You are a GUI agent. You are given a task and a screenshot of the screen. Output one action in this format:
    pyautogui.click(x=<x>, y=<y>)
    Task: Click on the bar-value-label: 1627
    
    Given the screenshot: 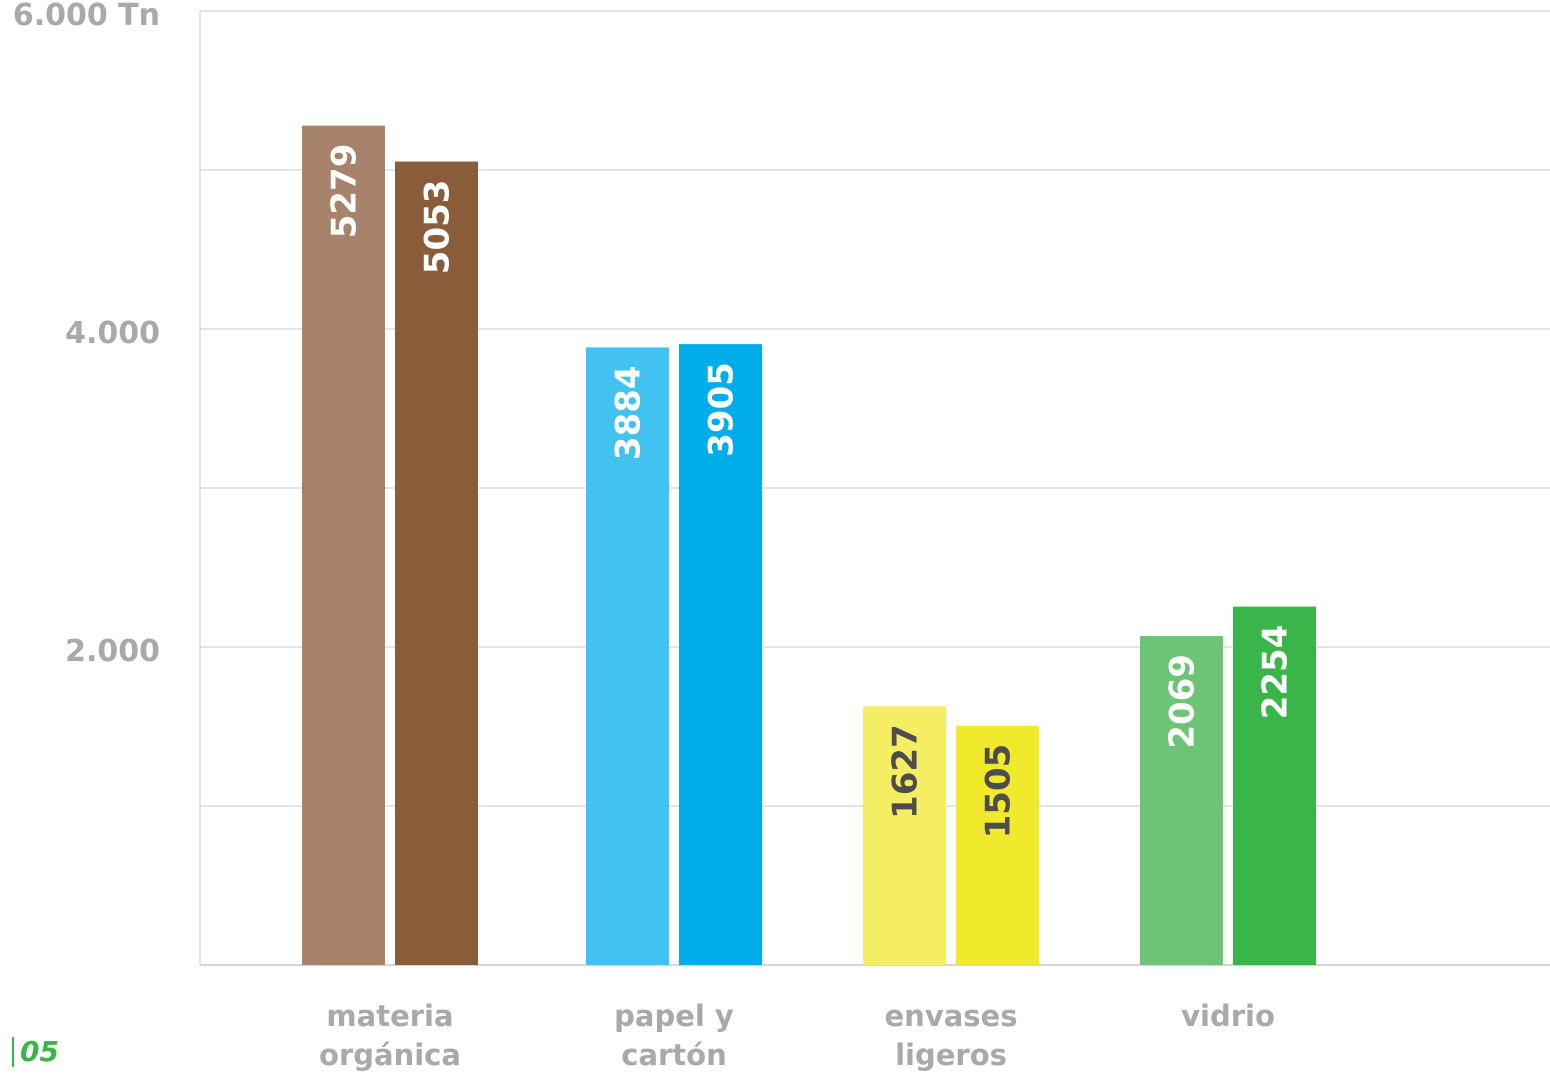 What is the action you would take?
    pyautogui.click(x=906, y=771)
    